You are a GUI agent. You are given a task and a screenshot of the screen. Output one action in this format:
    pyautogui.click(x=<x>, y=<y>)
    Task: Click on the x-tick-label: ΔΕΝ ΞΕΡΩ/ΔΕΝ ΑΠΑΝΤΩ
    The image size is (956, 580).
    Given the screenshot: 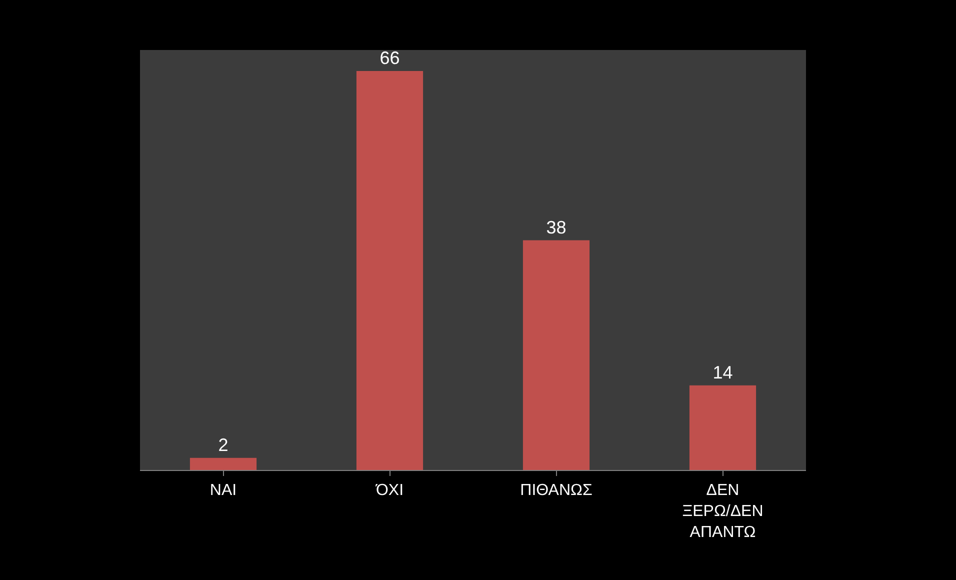 What is the action you would take?
    pyautogui.click(x=723, y=511)
    